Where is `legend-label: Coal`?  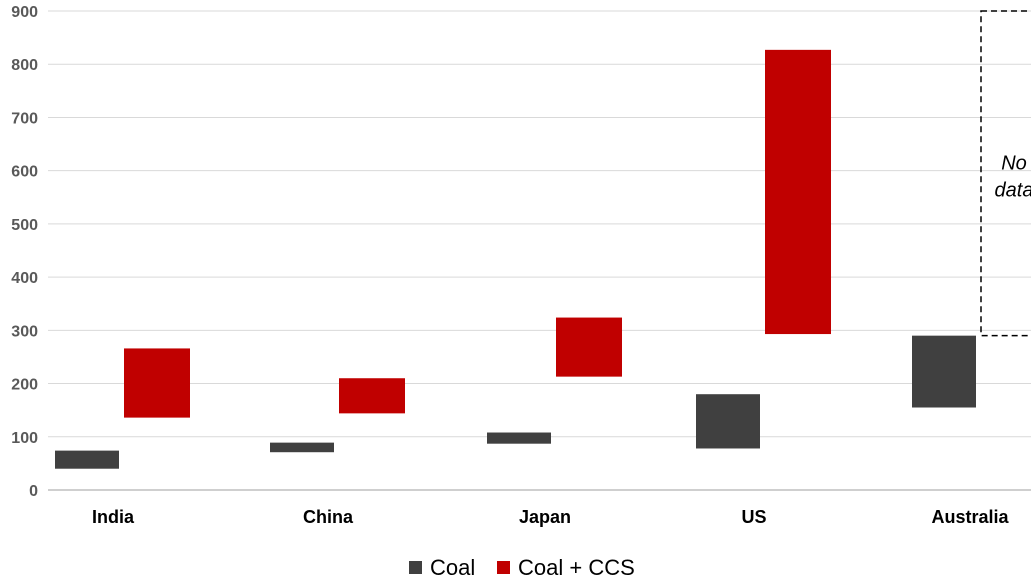
legend-label: Coal is located at coordinates (452, 567).